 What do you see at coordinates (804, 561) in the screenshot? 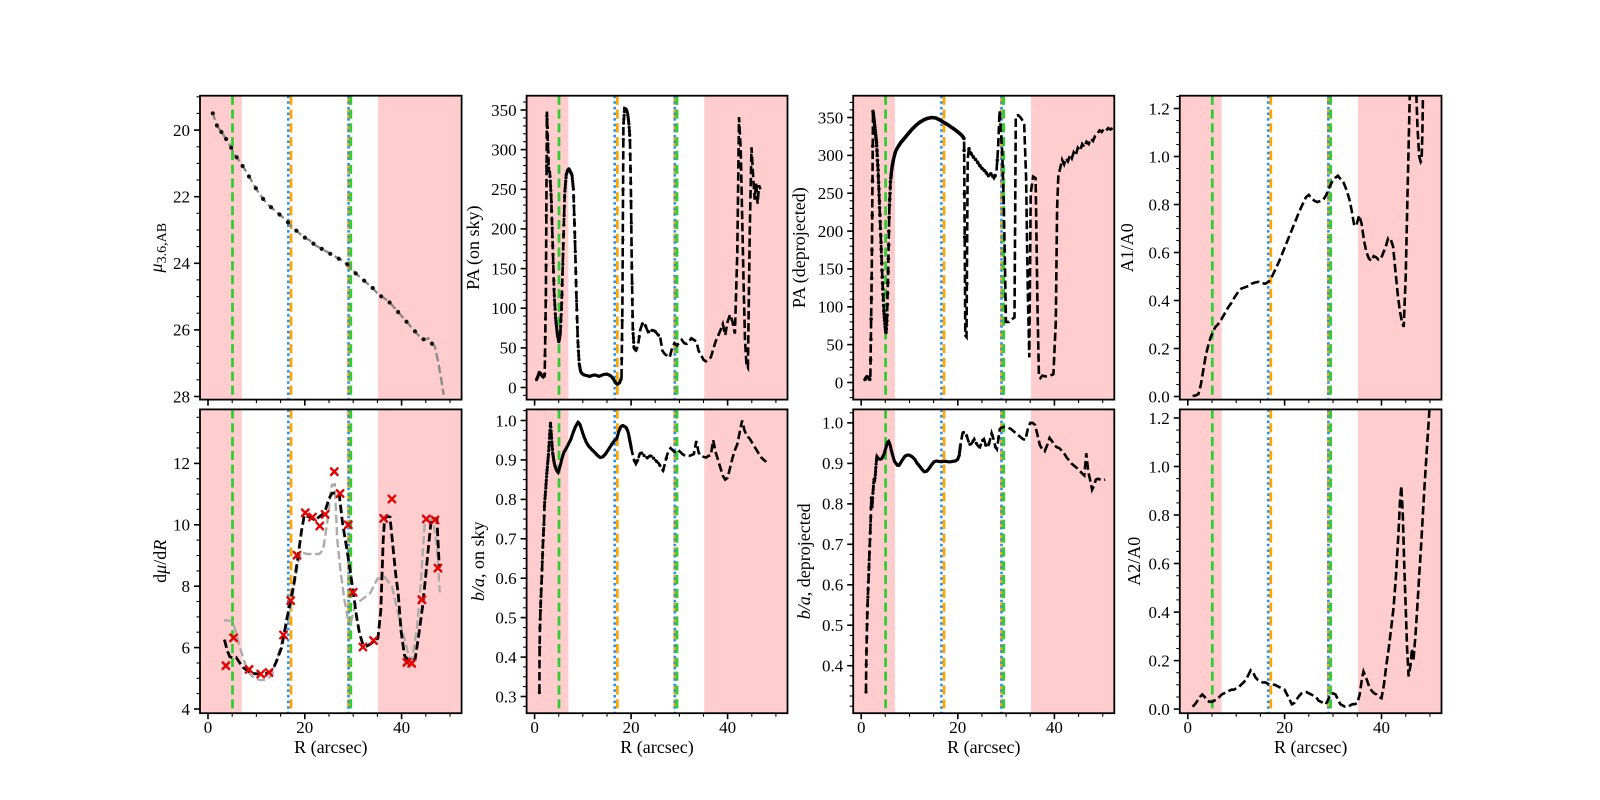
I see `svg-text: b/a, deprojected` at bounding box center [804, 561].